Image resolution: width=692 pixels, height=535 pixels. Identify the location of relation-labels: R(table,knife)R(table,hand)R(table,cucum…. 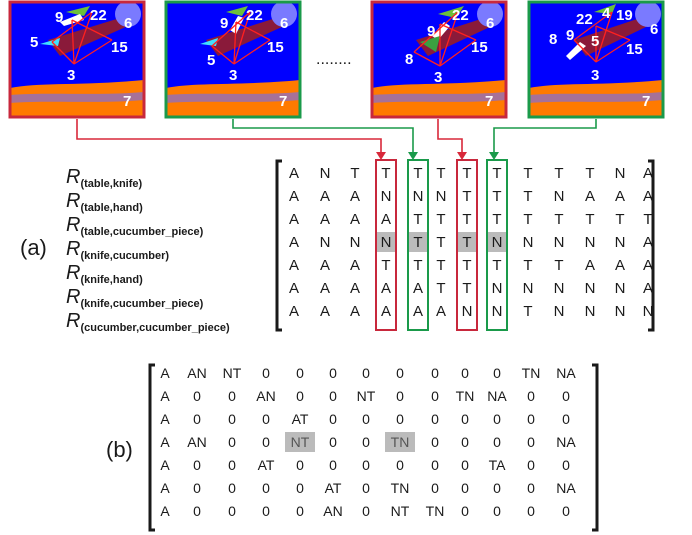
(148, 250).